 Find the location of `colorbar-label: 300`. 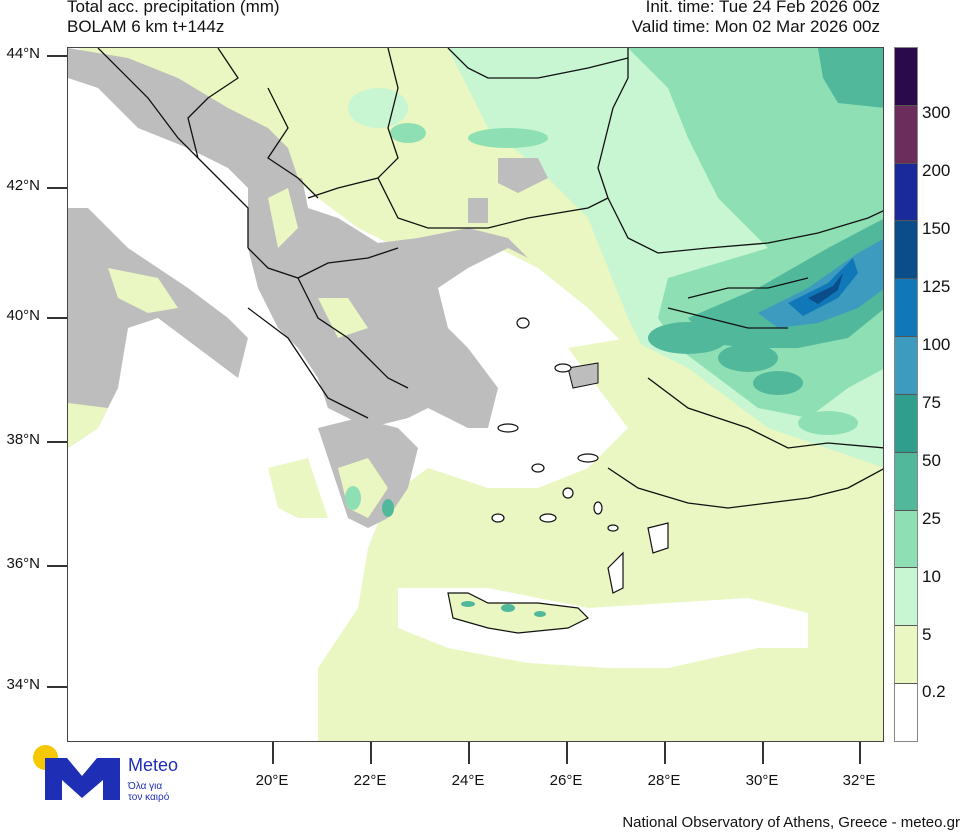

colorbar-label: 300 is located at coordinates (936, 112).